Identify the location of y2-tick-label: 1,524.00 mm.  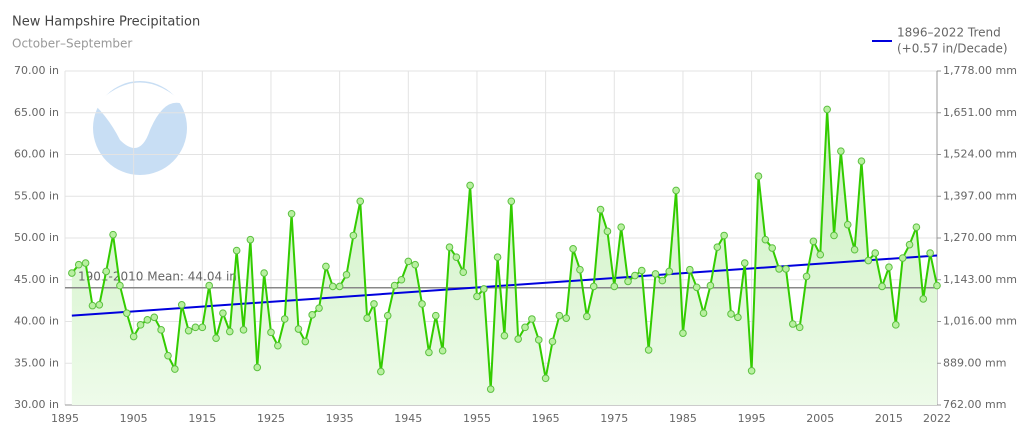
(980, 154).